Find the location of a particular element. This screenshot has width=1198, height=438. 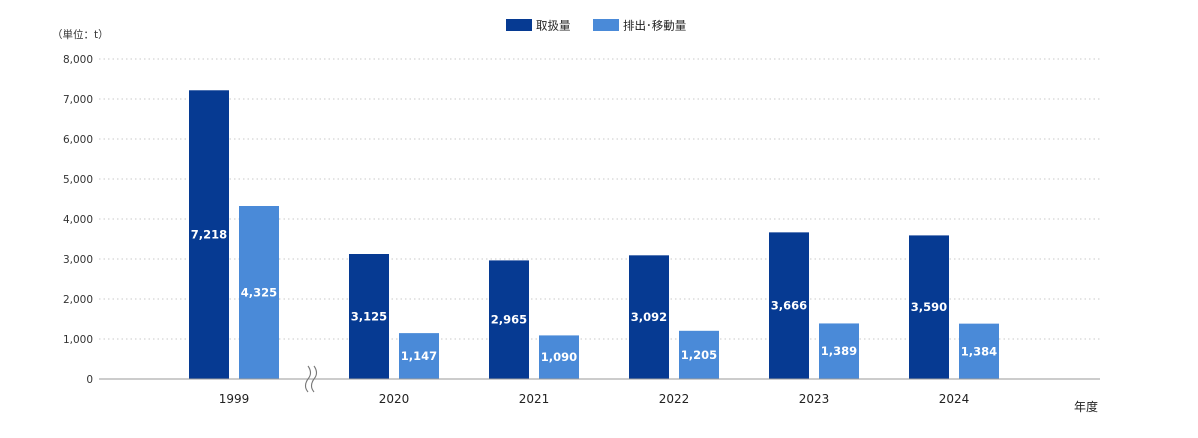

bar-value-label: 2,965 is located at coordinates (509, 320).